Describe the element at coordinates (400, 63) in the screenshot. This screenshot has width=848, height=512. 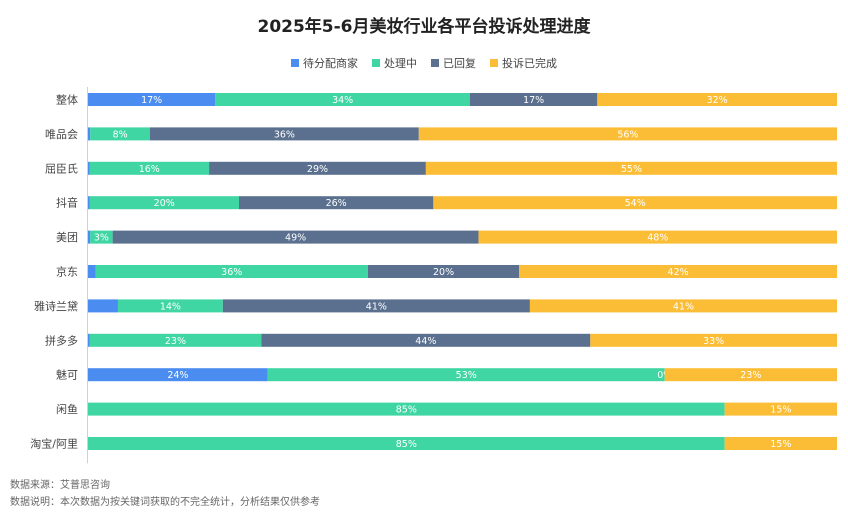
I see `legend-label-processing: 处理中` at that location.